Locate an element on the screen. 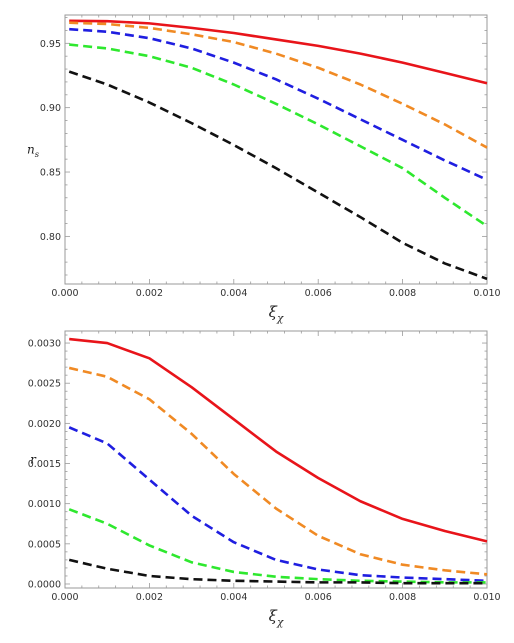 The height and width of the screenshot is (643, 514). y-tick-label: 0.0030 is located at coordinates (44, 344).